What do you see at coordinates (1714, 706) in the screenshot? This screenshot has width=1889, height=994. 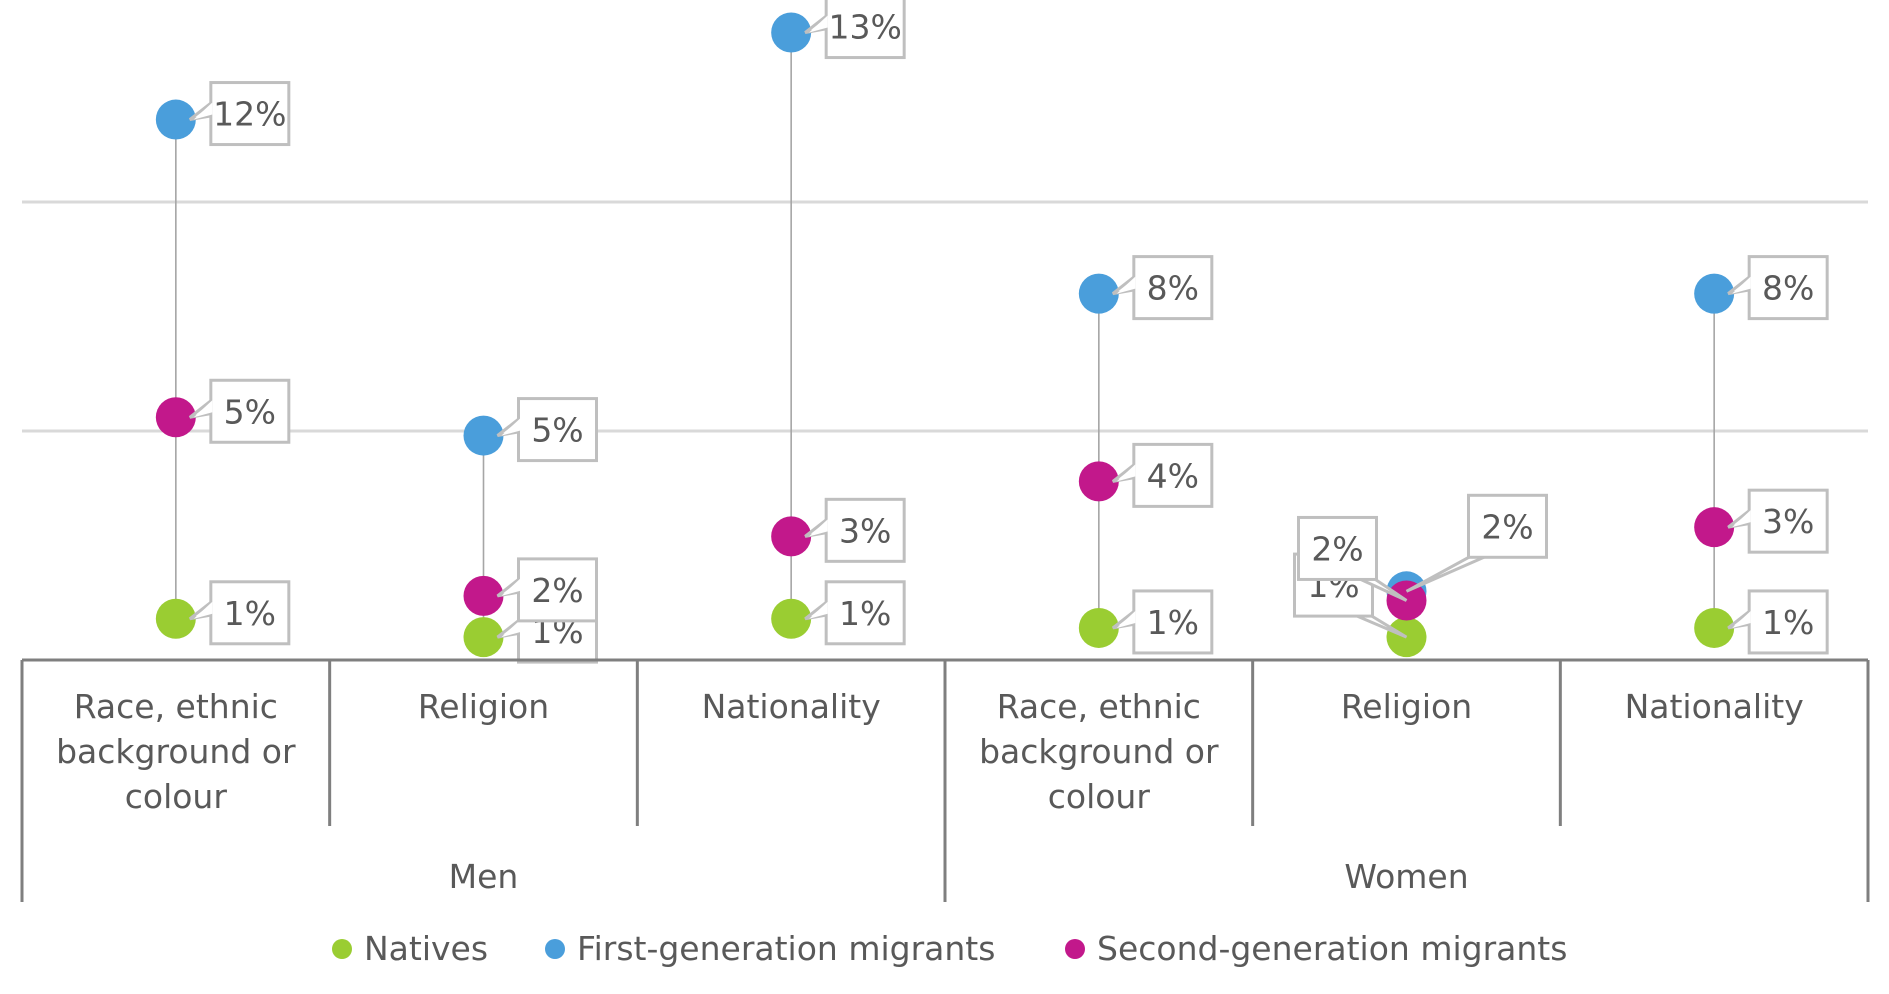 I see `category-label-5-line-0: Nationality` at bounding box center [1714, 706].